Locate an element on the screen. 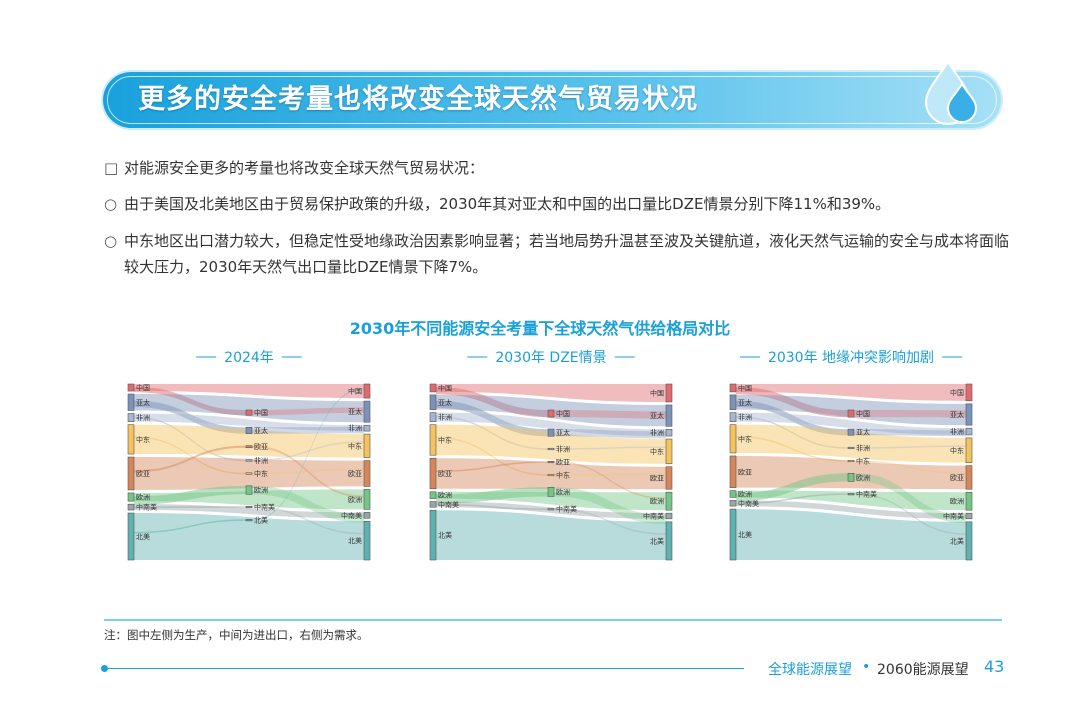 This screenshot has height=720, width=1080. source-node-label: 欧洲 is located at coordinates (445, 495).